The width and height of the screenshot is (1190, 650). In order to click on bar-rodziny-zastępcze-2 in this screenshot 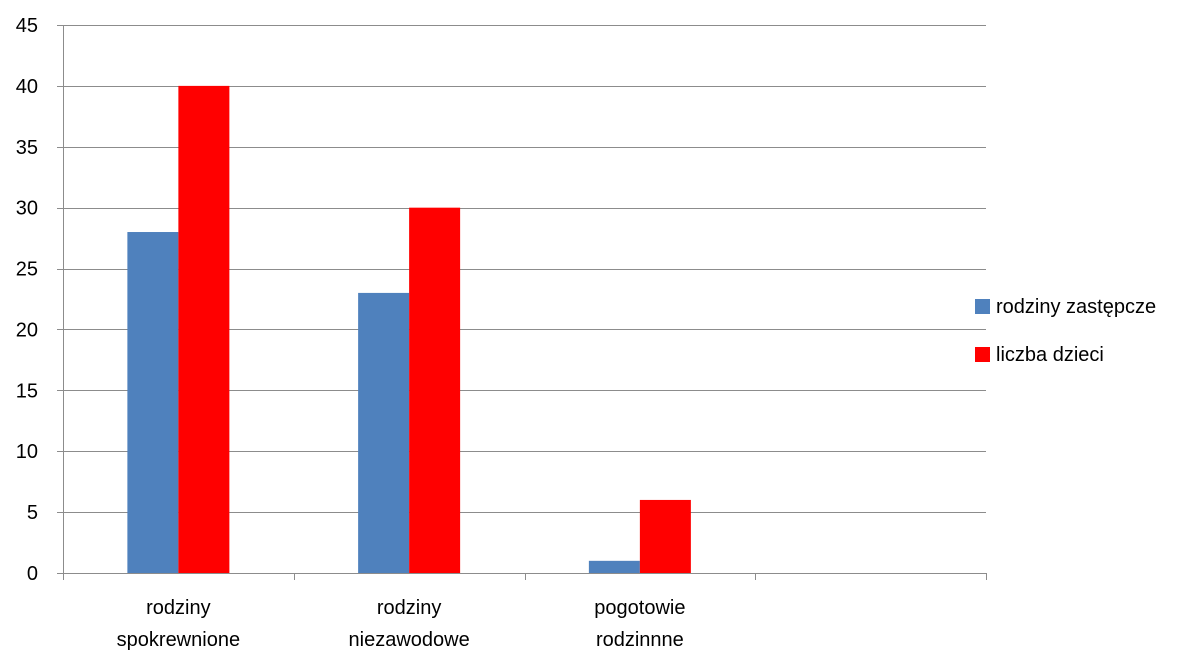, I will do `click(614, 566)`.